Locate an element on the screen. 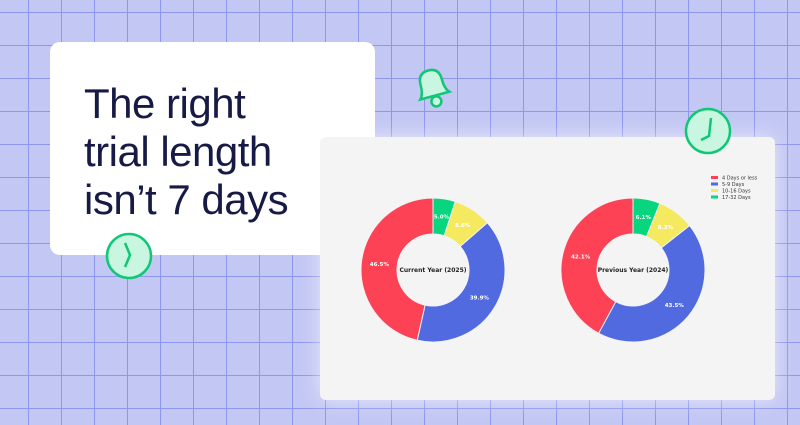  slice-label: 43.5% is located at coordinates (675, 306).